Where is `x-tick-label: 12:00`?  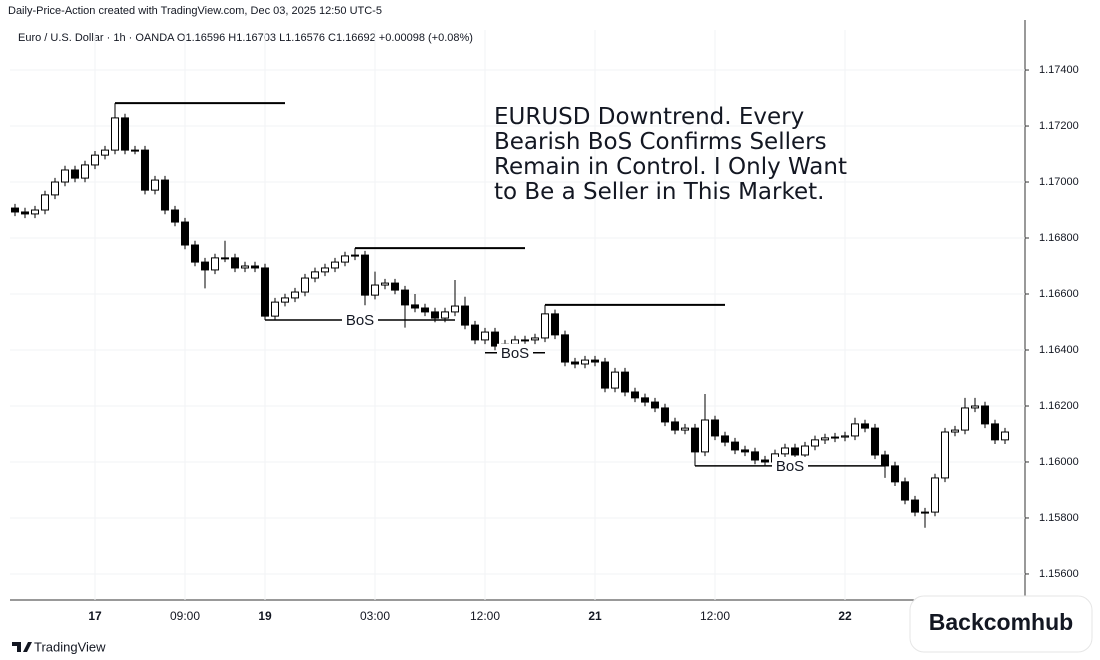 x-tick-label: 12:00 is located at coordinates (715, 616).